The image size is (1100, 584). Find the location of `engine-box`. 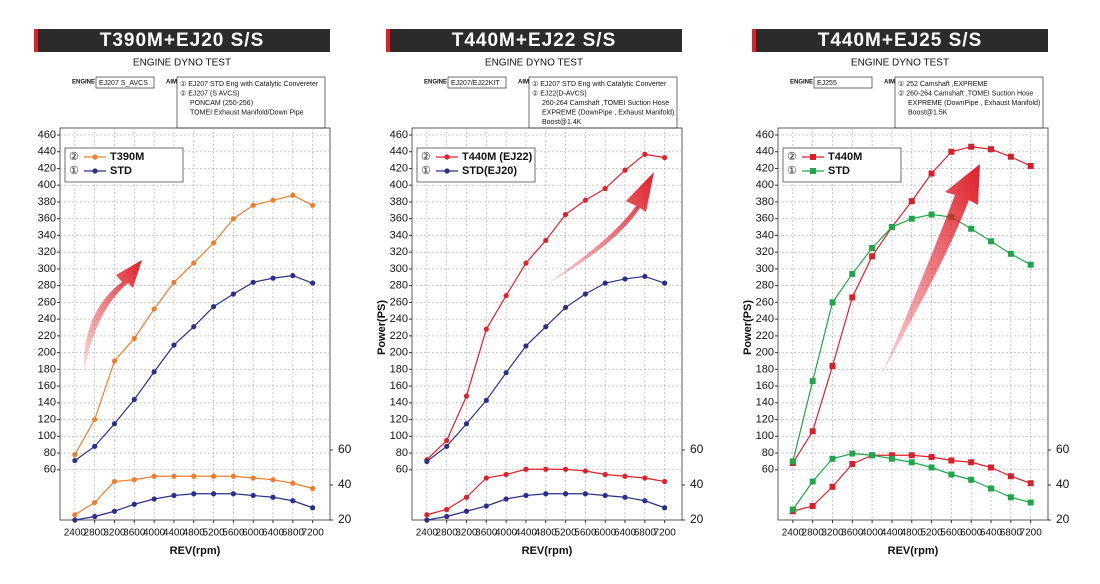

engine-box is located at coordinates (843, 82).